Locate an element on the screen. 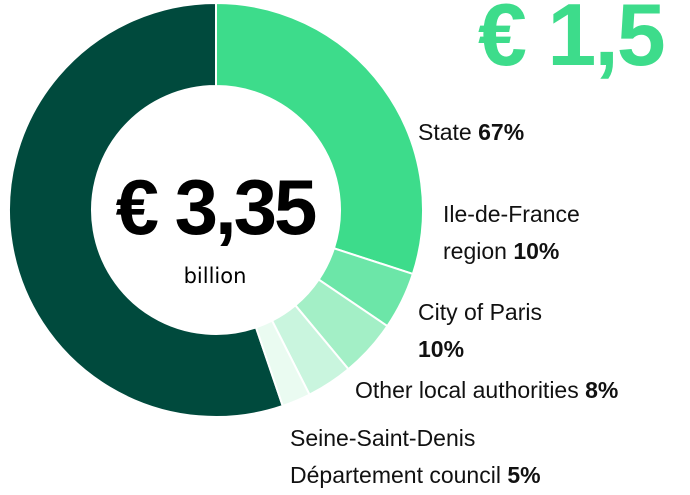 This screenshot has width=690, height=495. segment-label: Ile-de-France region 10% is located at coordinates (538, 233).